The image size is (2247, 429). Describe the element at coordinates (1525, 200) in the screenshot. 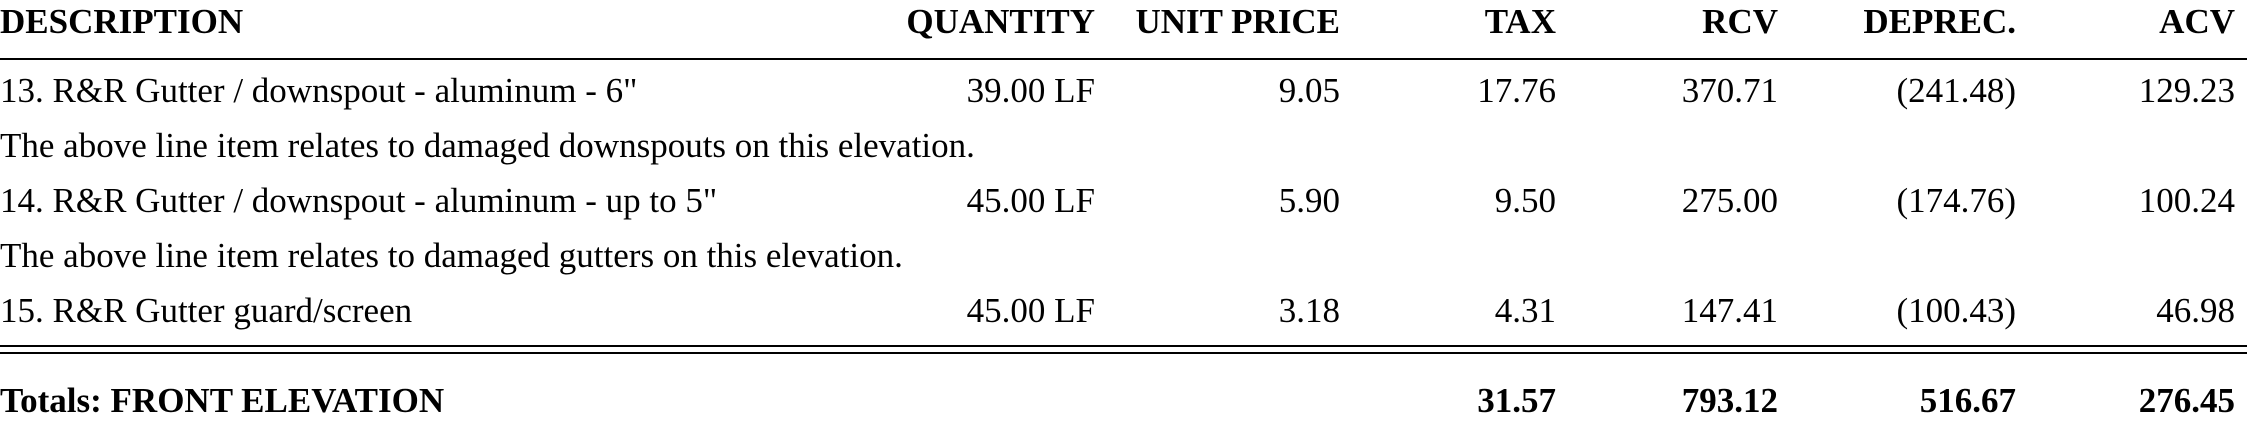

I see `item-tax: 9.50` at that location.